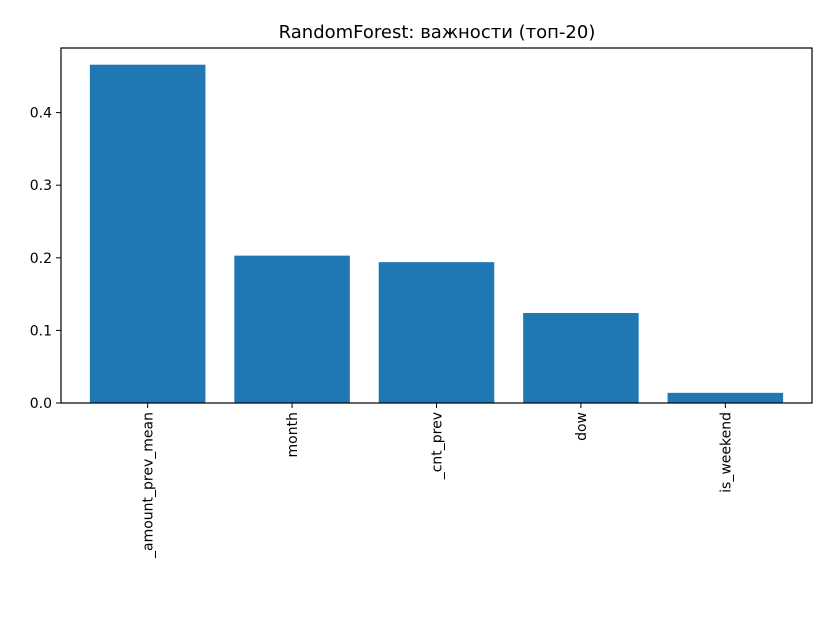 This screenshot has height=624, width=832. What do you see at coordinates (582, 426) in the screenshot?
I see `x-tick-label: dow` at bounding box center [582, 426].